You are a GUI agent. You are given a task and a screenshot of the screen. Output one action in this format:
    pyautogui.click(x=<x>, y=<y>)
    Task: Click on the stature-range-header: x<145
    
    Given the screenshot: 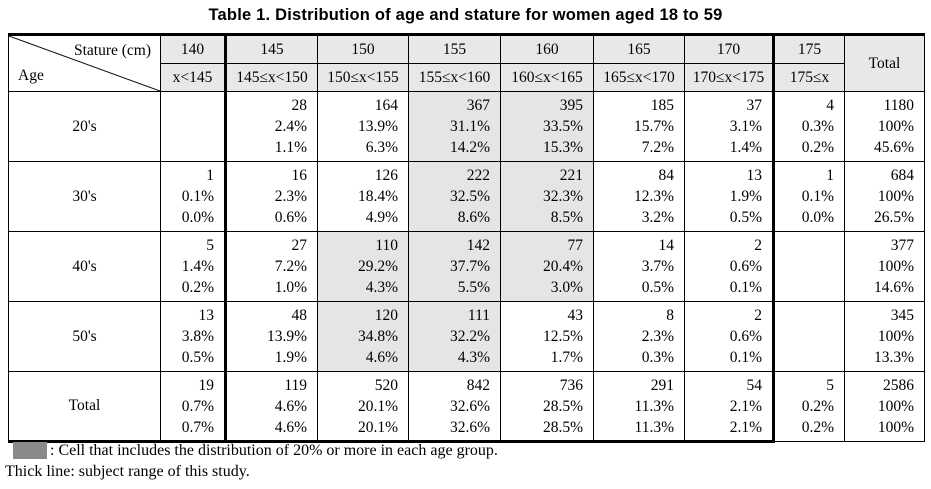 What is the action you would take?
    pyautogui.click(x=193, y=77)
    